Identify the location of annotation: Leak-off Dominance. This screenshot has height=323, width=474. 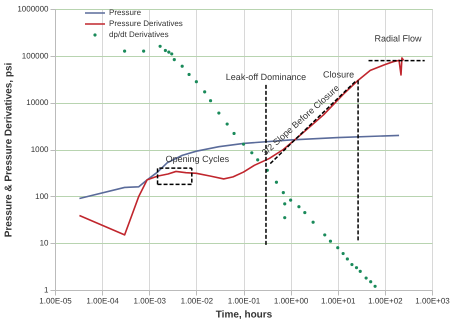
(266, 77).